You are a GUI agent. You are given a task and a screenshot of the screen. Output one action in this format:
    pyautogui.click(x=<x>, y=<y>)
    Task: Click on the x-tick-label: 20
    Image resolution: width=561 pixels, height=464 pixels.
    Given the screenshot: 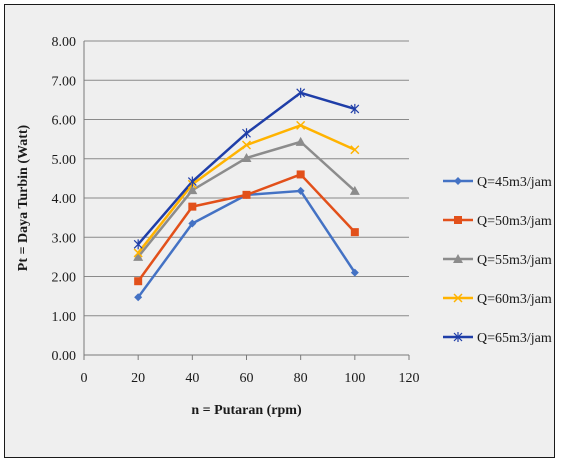 What is the action you would take?
    pyautogui.click(x=138, y=378)
    